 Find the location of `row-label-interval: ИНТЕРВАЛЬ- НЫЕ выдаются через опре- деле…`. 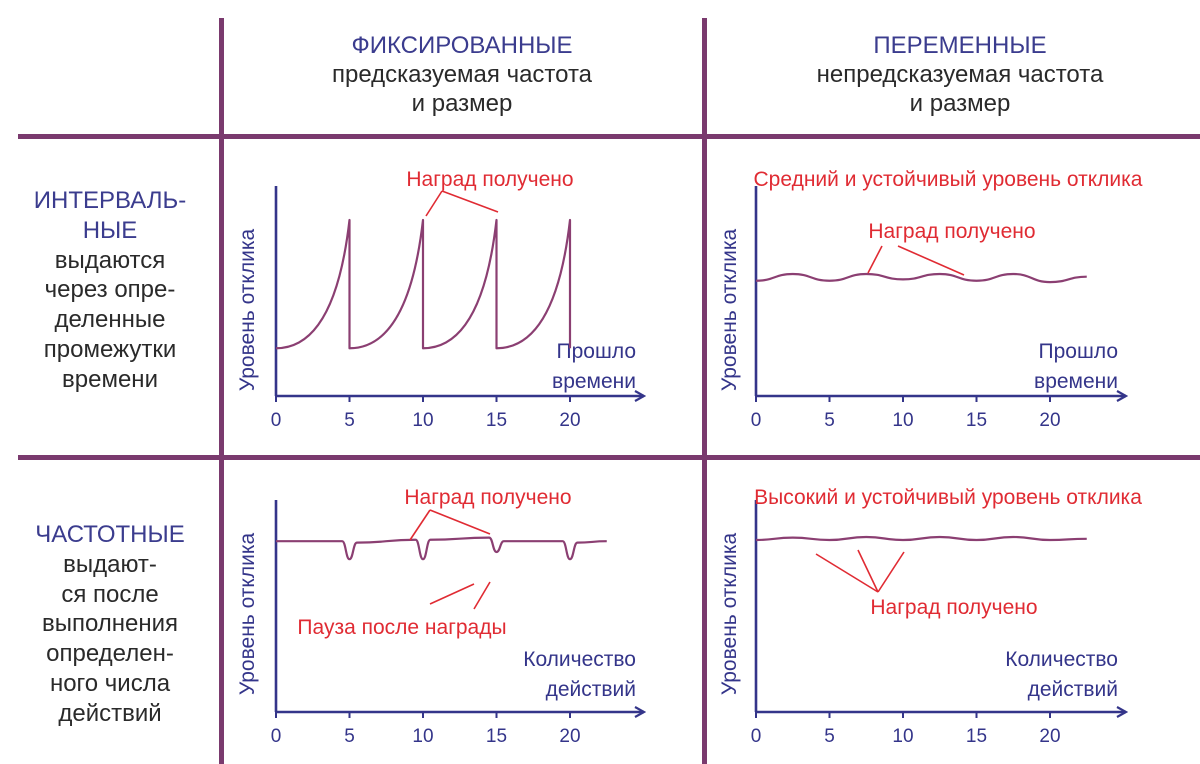

row-label-interval: ИНТЕРВАЛЬ- НЫЕ выдаются через опре- деле… is located at coordinates (110, 290).